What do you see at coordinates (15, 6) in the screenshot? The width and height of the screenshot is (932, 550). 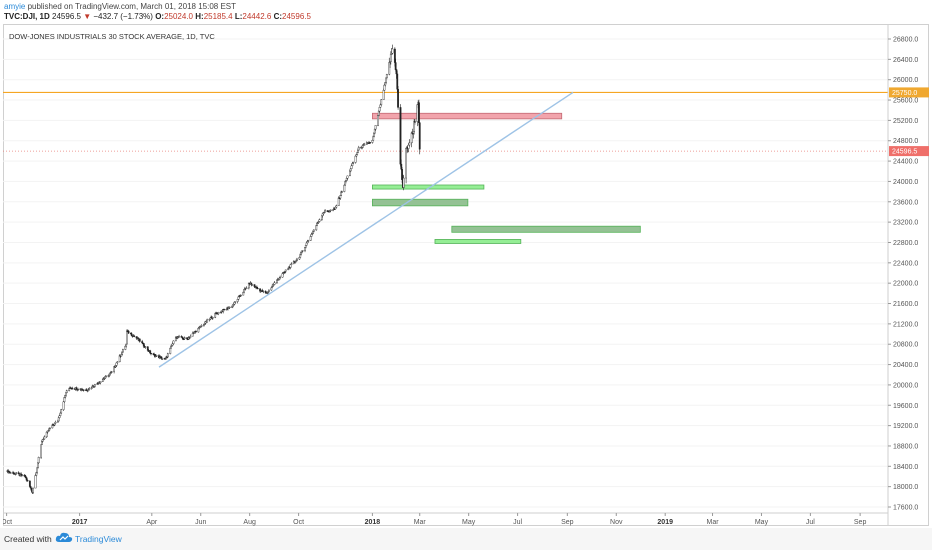 I see `author-link: amyie` at bounding box center [15, 6].